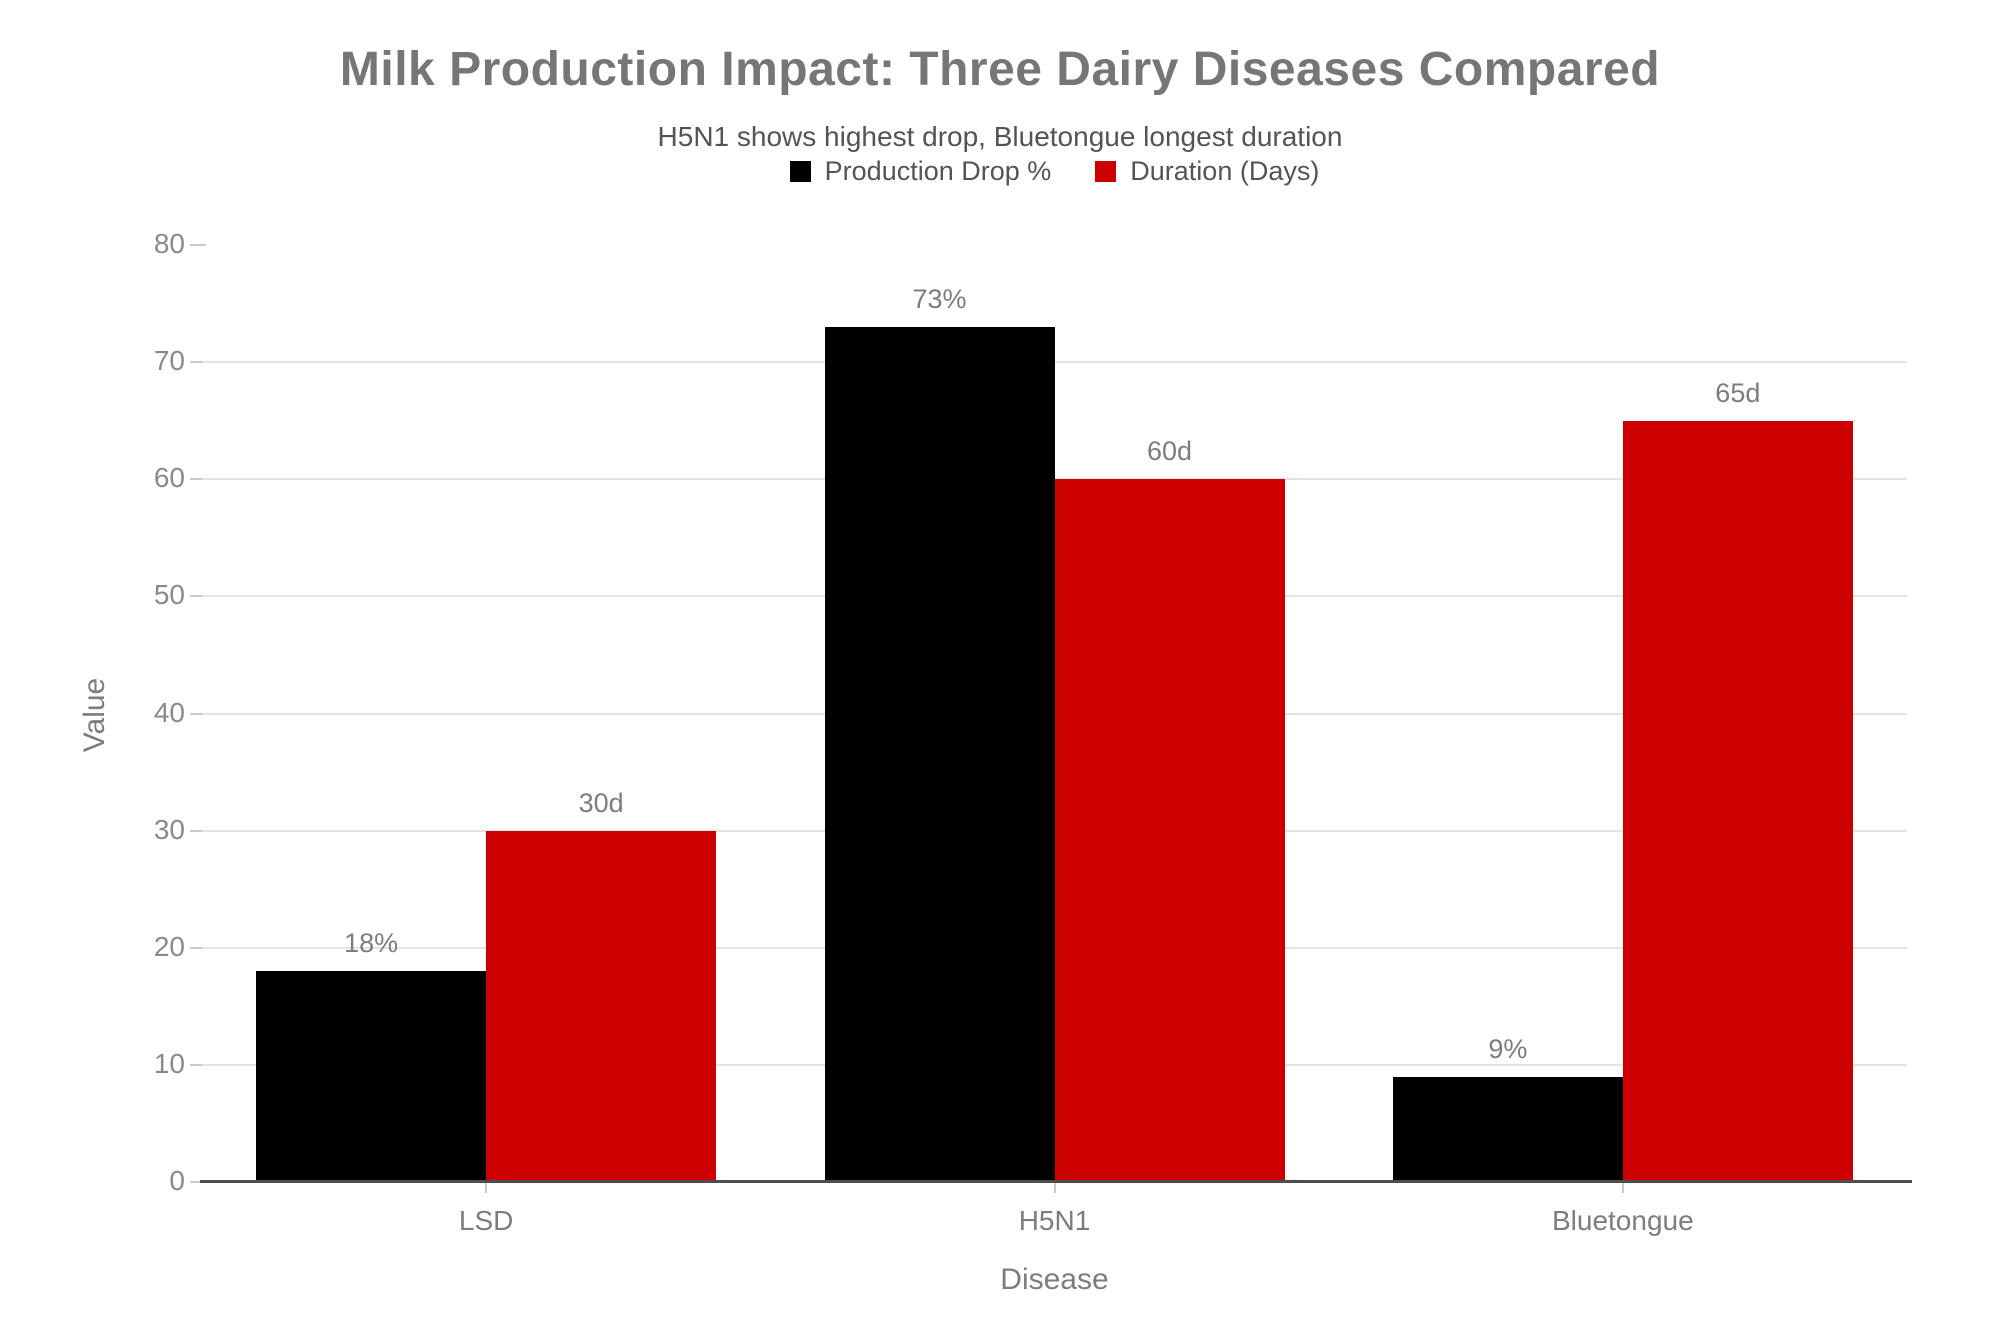  I want to click on x-category-label-bluetongue: Bluetongue, so click(1622, 1220).